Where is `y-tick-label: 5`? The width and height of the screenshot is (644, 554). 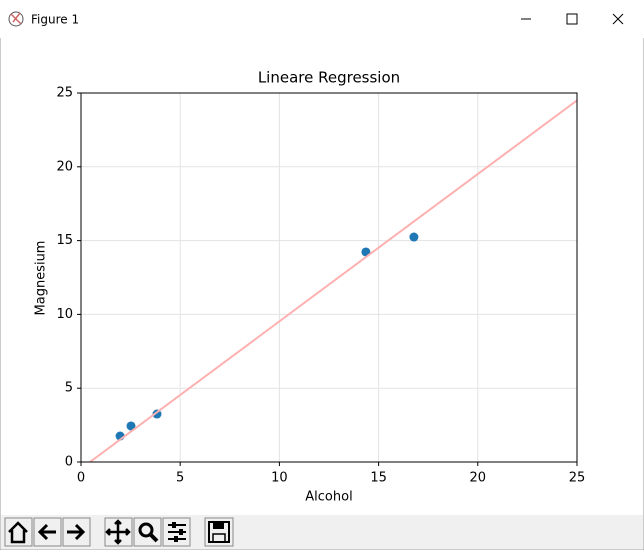
y-tick-label: 5 is located at coordinates (69, 388).